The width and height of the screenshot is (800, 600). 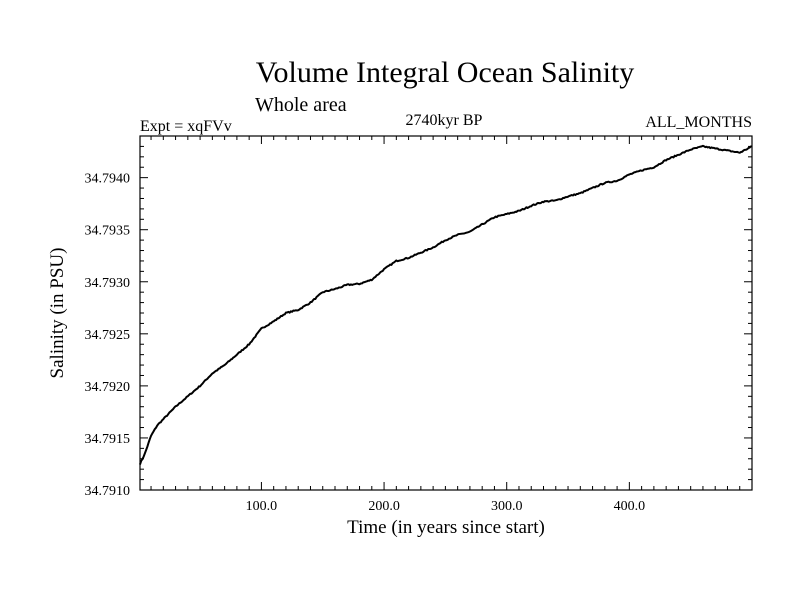 What do you see at coordinates (507, 506) in the screenshot?
I see `x-tick-label: 300.0` at bounding box center [507, 506].